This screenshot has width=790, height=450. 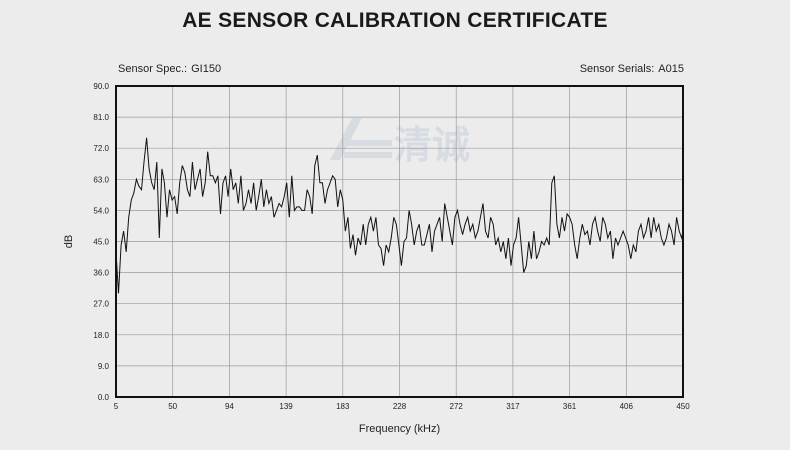 I want to click on y-tick-label: 63.0, so click(x=101, y=179).